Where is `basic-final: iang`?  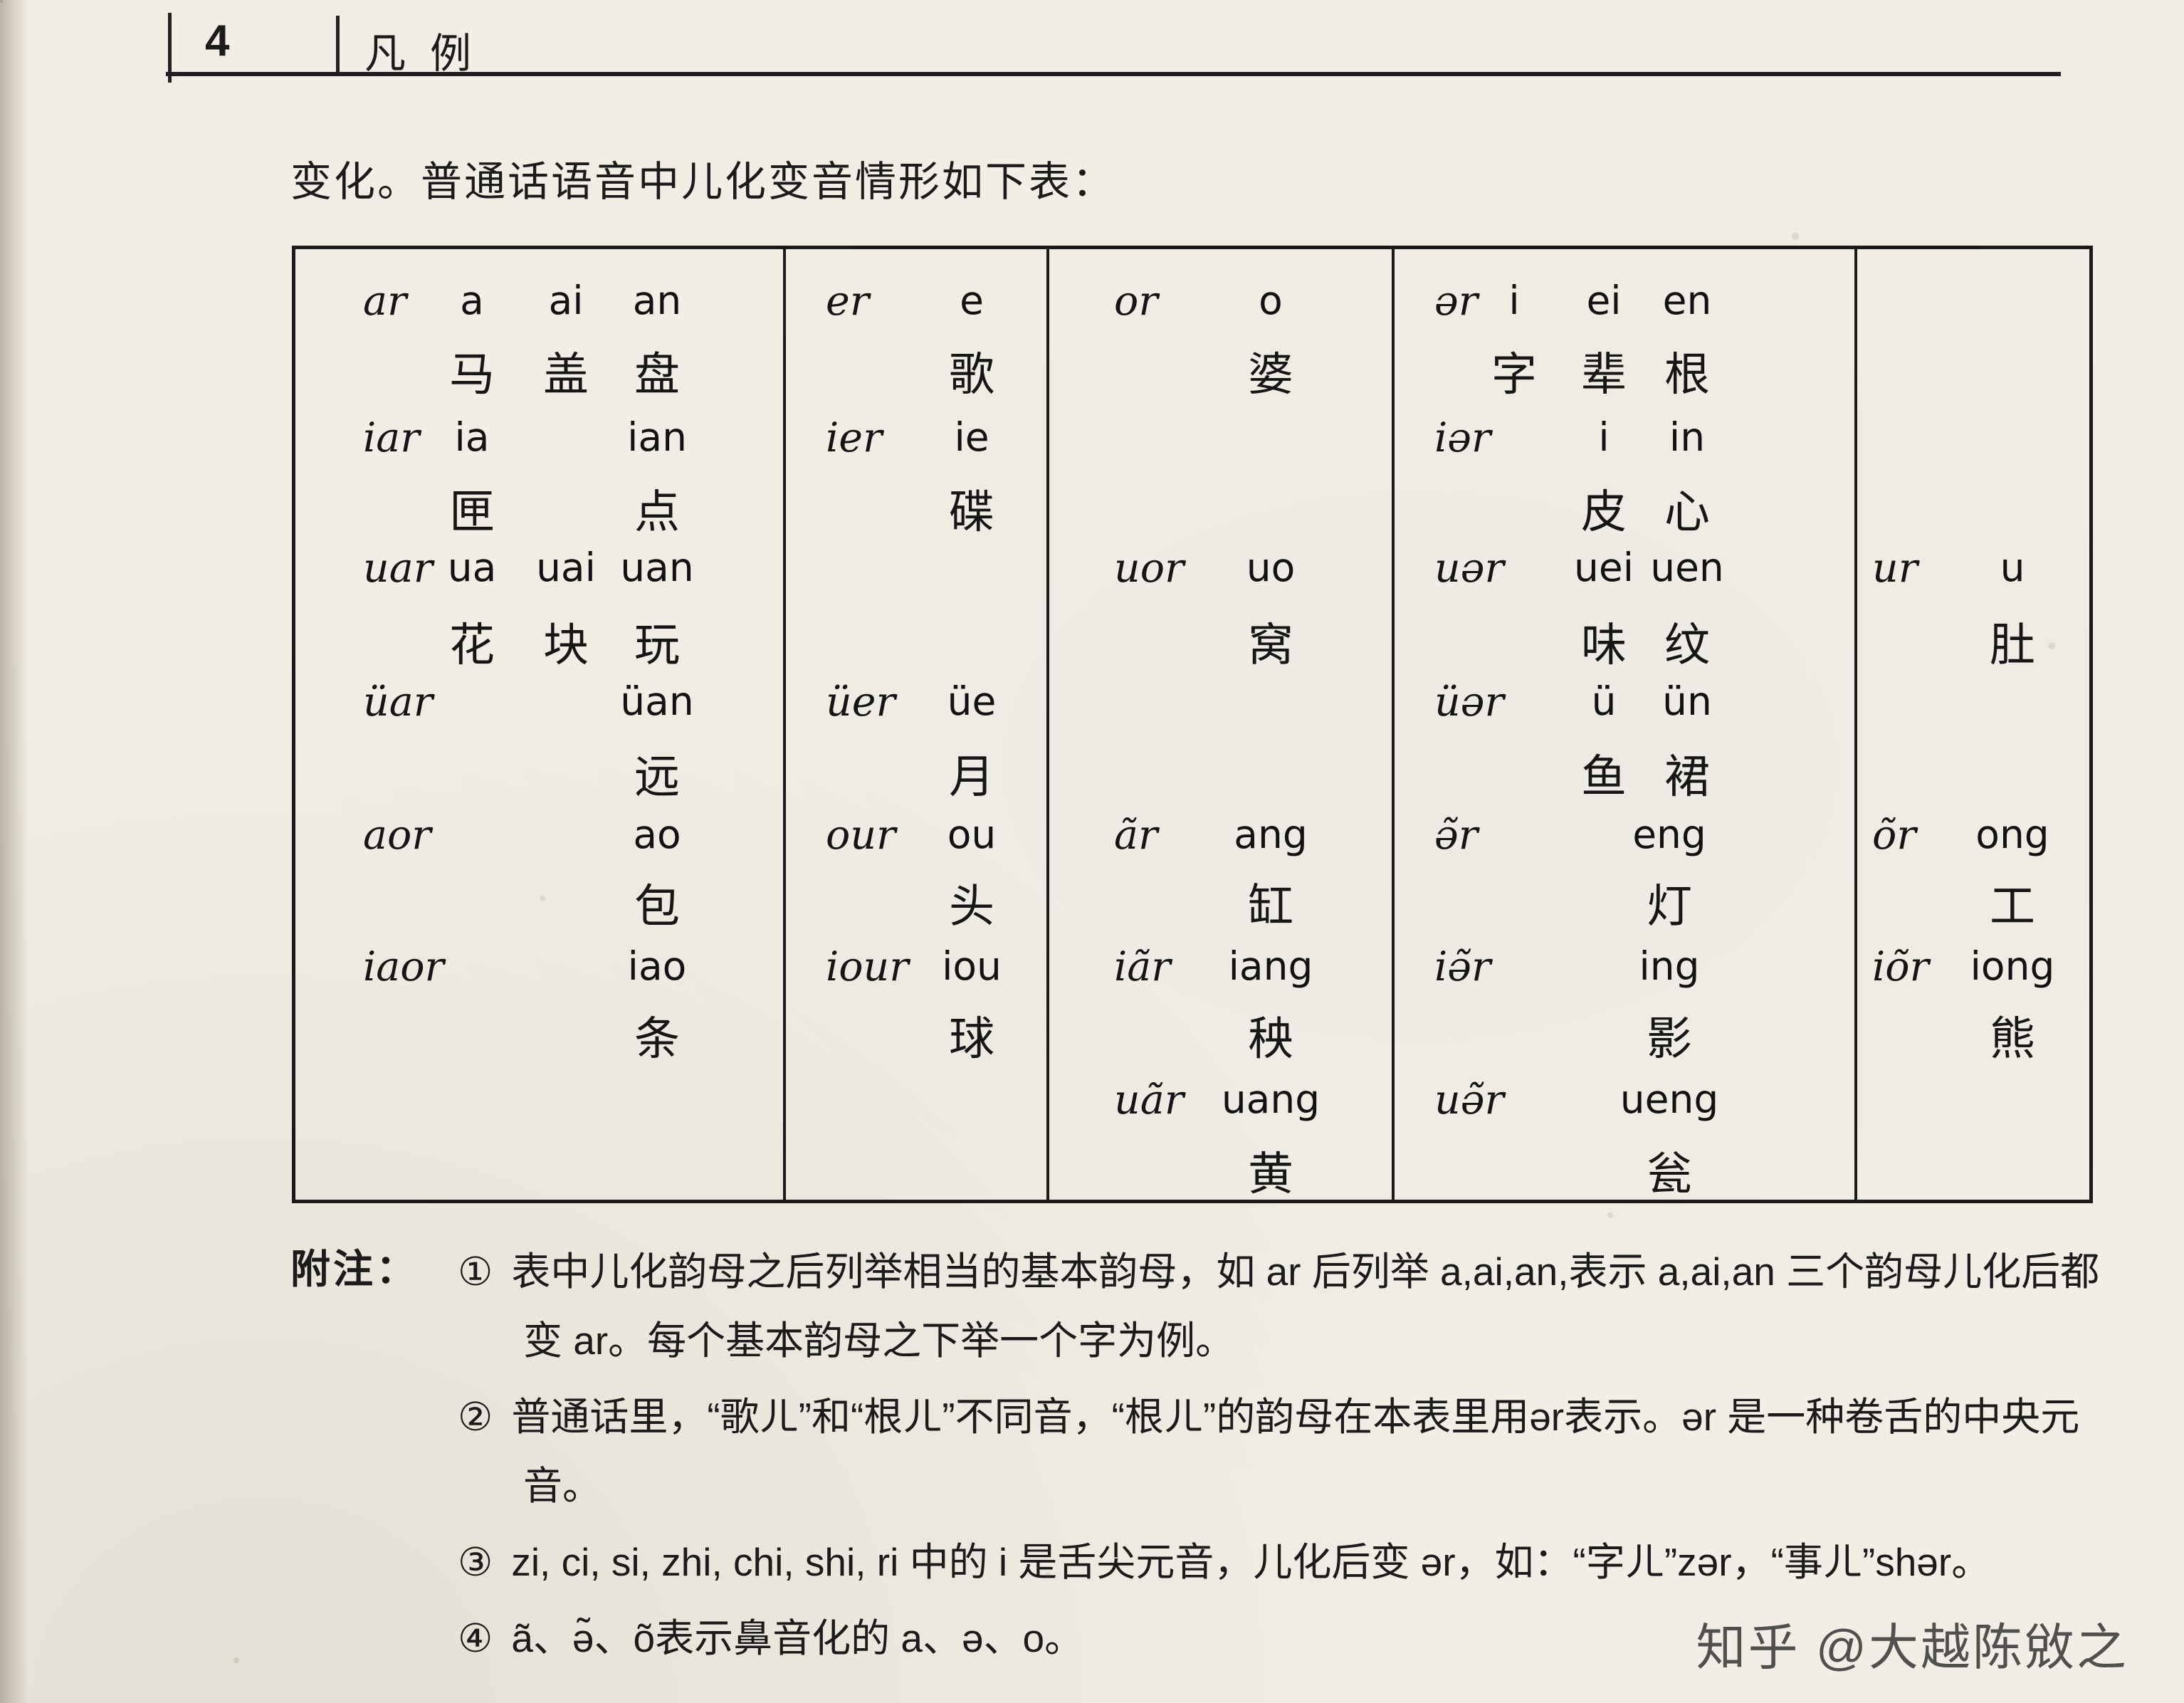
basic-final: iang is located at coordinates (1270, 966).